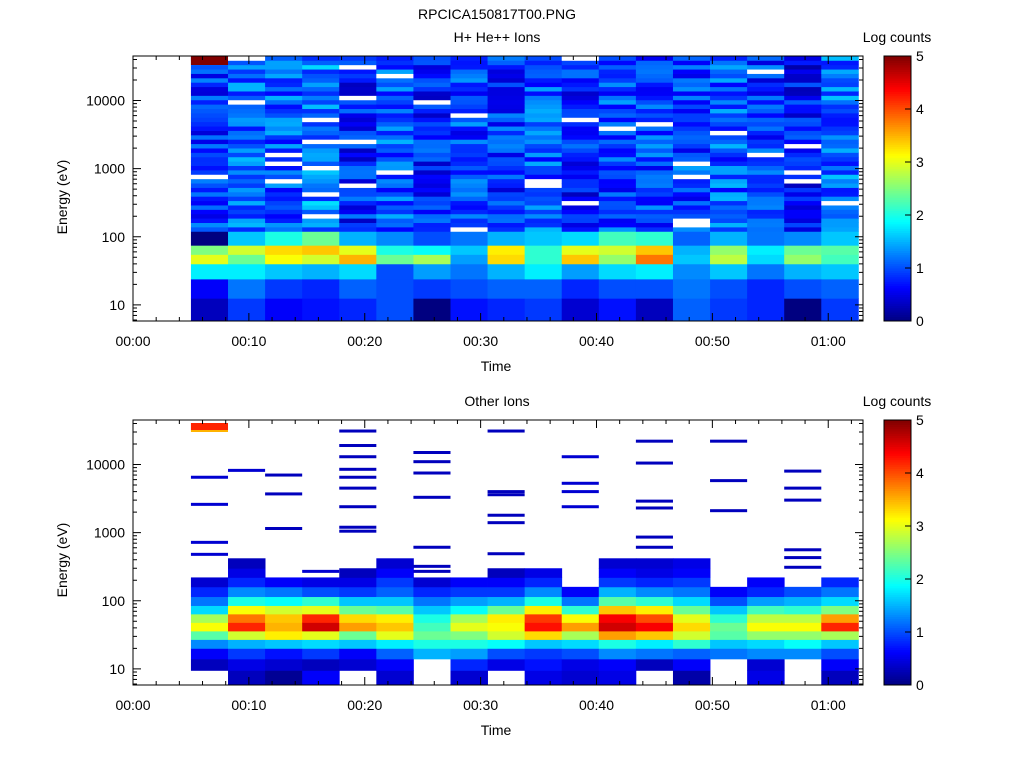 The width and height of the screenshot is (1024, 768). Describe the element at coordinates (920, 109) in the screenshot. I see `colorbar-tick-label: 4` at that location.